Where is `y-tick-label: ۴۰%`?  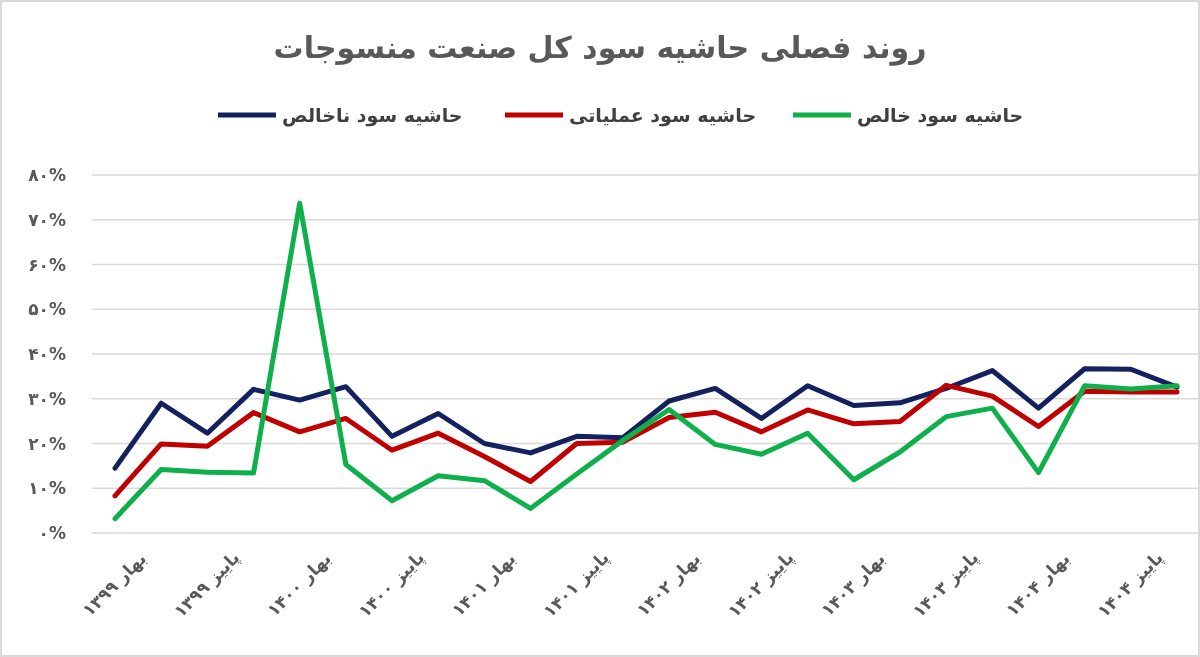
y-tick-label: ۴۰% is located at coordinates (47, 354).